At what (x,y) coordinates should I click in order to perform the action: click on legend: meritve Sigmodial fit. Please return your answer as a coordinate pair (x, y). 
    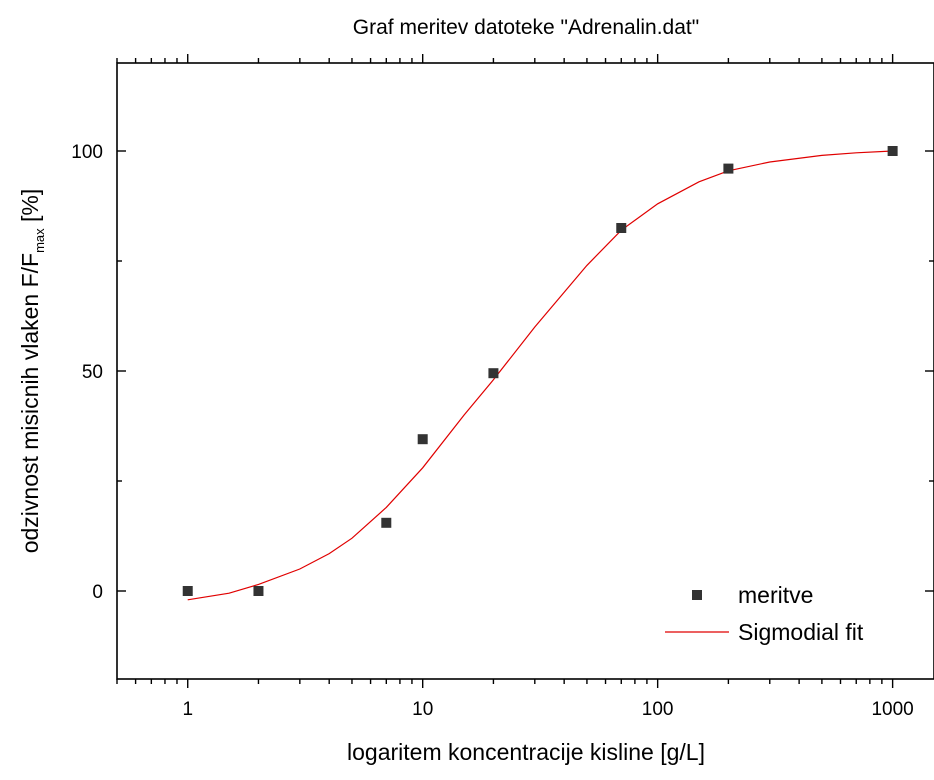
    Looking at the image, I should click on (764, 613).